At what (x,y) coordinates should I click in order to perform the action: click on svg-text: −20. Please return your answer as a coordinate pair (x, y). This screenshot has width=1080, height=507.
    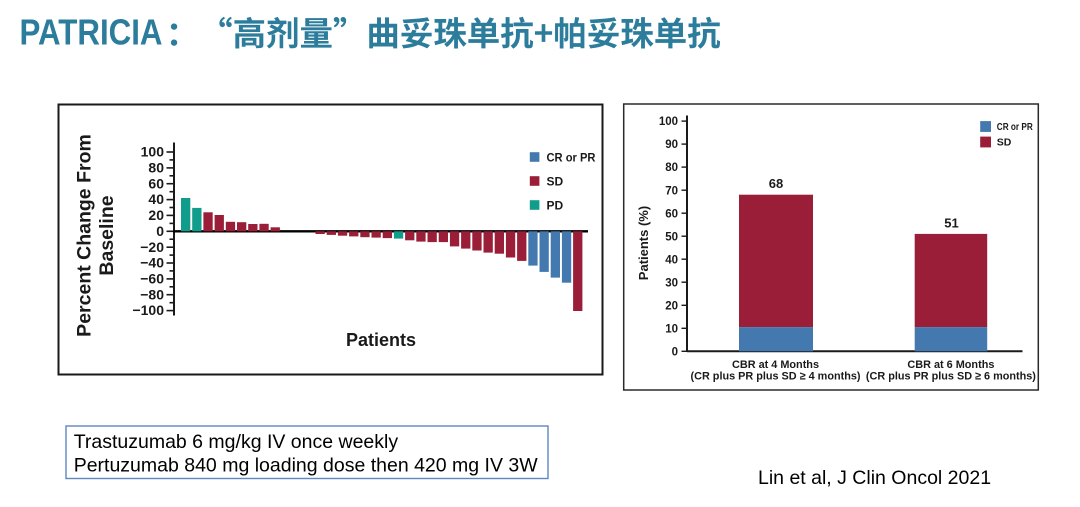
    Looking at the image, I should click on (152, 247).